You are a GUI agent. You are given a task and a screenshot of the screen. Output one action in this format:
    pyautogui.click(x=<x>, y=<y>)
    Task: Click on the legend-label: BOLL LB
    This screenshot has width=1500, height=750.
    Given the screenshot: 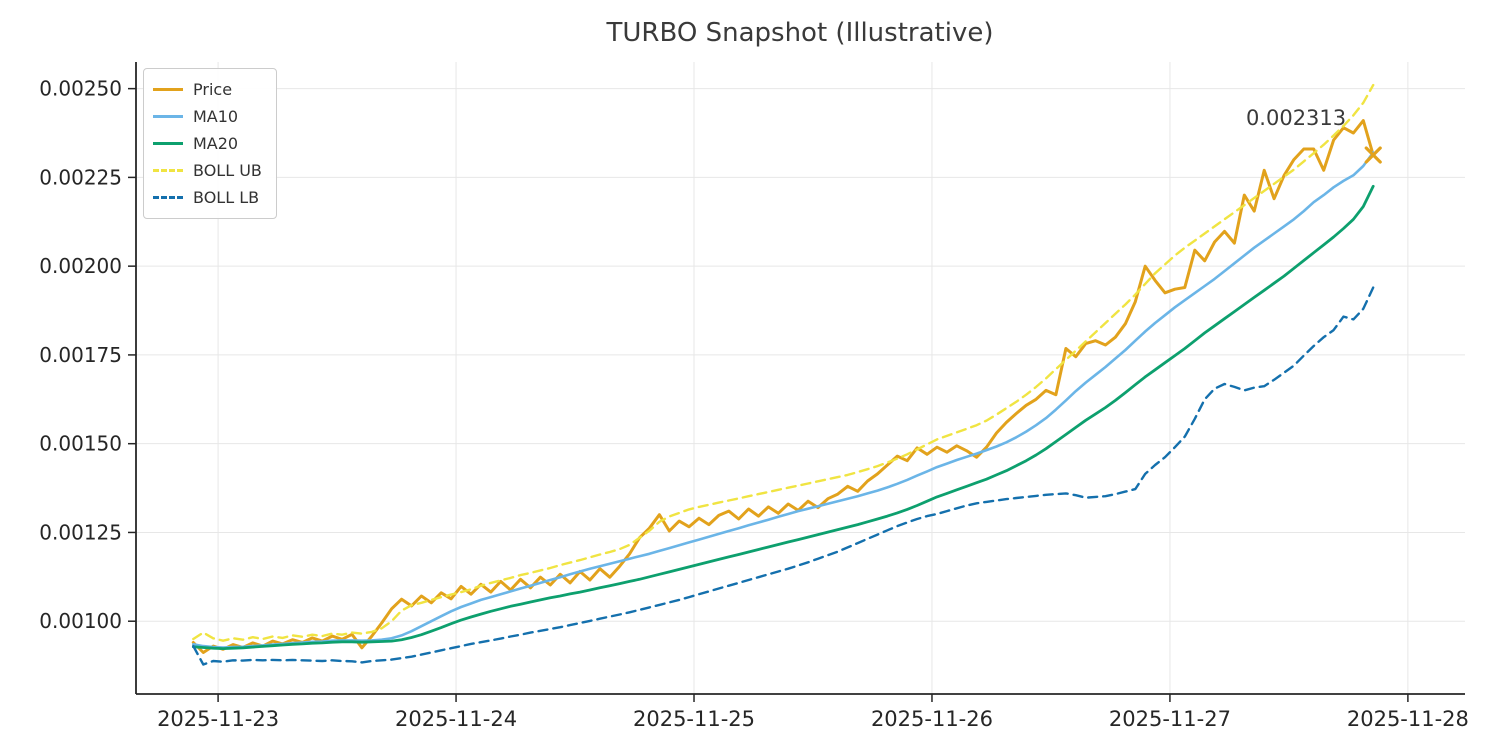 What is the action you would take?
    pyautogui.click(x=226, y=197)
    